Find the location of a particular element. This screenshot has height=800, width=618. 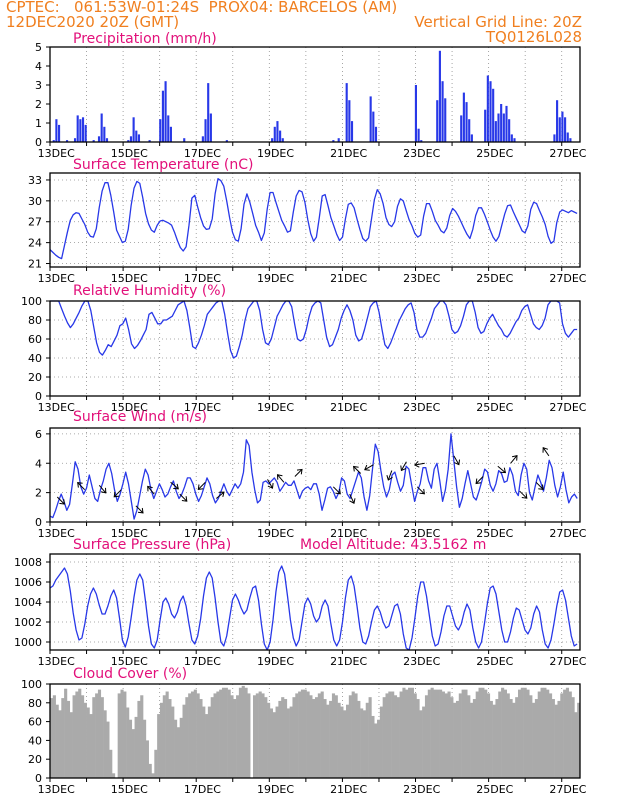

cloud-y-tick-label: 60 is located at coordinates (35, 722).